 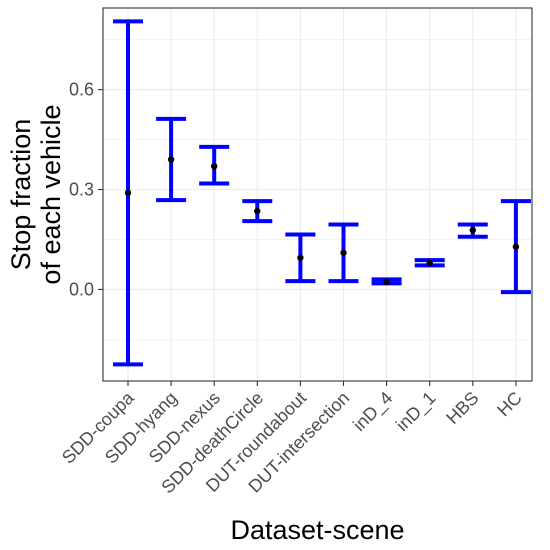 What do you see at coordinates (214, 166) in the screenshot?
I see `mean-point-SDD-nexus` at bounding box center [214, 166].